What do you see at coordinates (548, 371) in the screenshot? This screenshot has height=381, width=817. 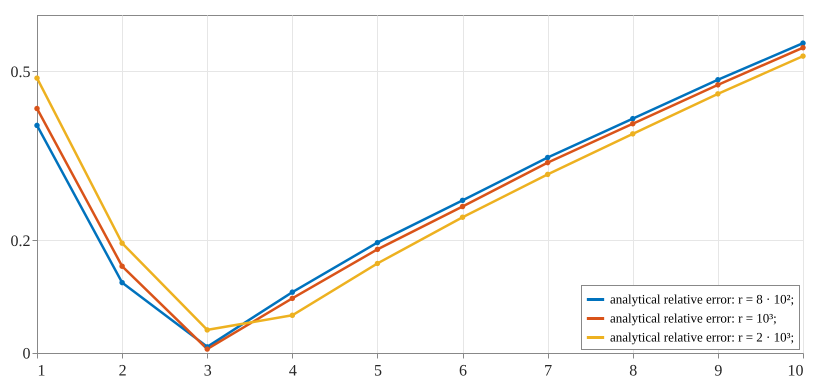 I see `x-tick-label: 7` at bounding box center [548, 371].